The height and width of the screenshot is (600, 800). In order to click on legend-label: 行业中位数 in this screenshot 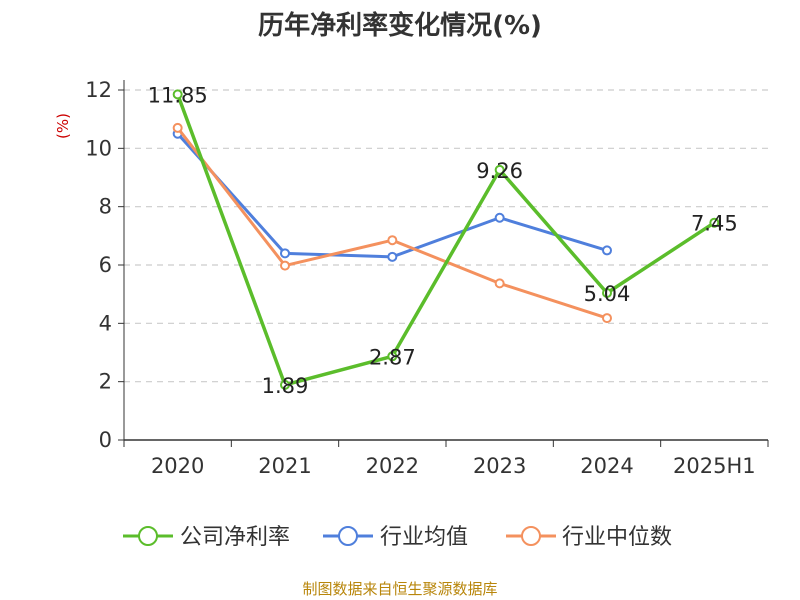, I will do `click(617, 537)`.